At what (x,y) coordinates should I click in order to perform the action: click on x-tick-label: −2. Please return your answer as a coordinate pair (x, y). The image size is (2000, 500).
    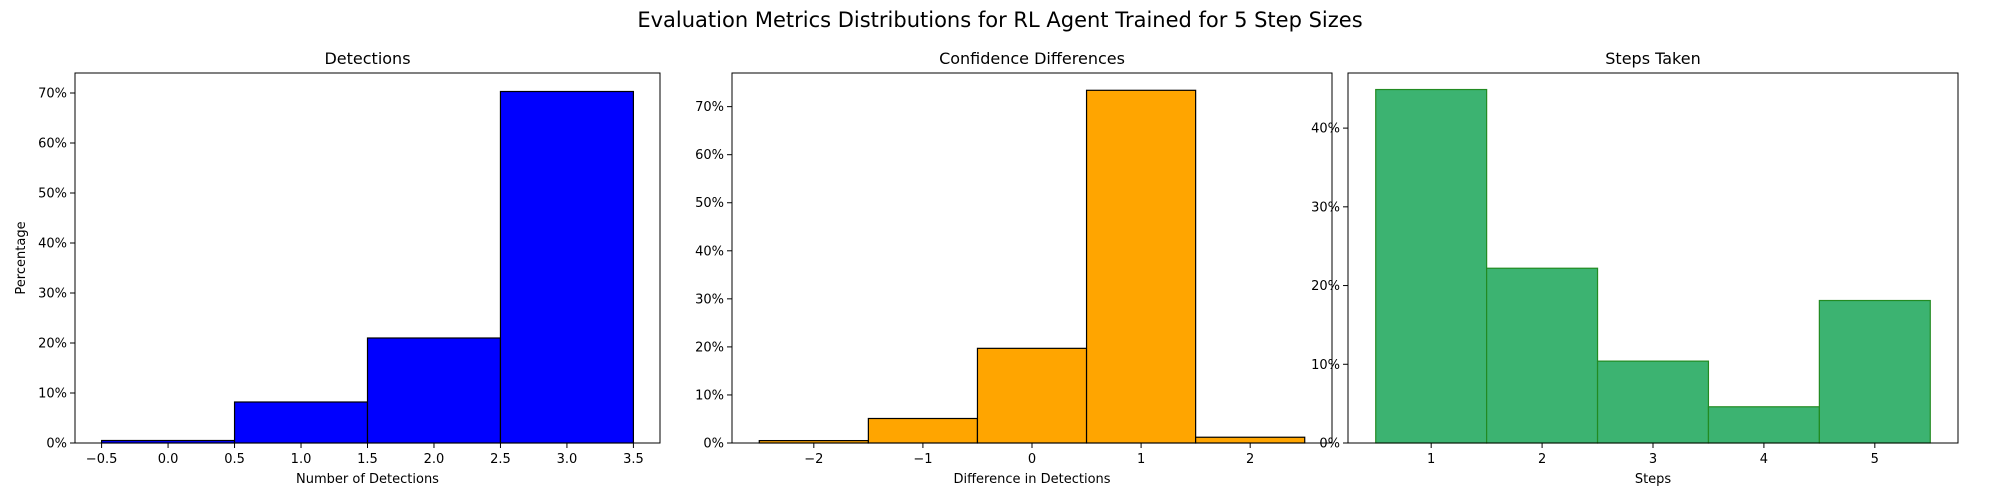
    Looking at the image, I should click on (813, 459).